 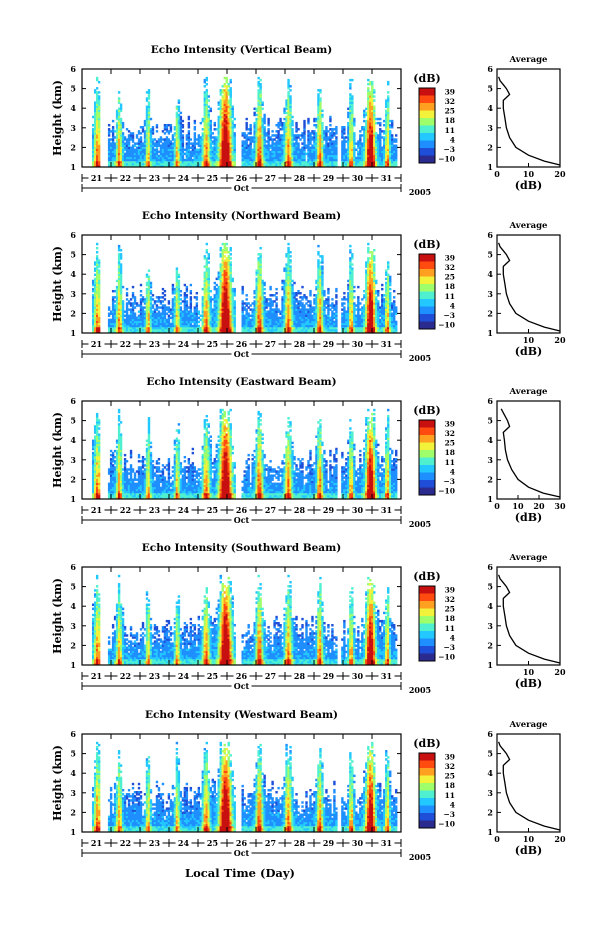 What do you see at coordinates (241, 118) in the screenshot?
I see `plot-frame` at bounding box center [241, 118].